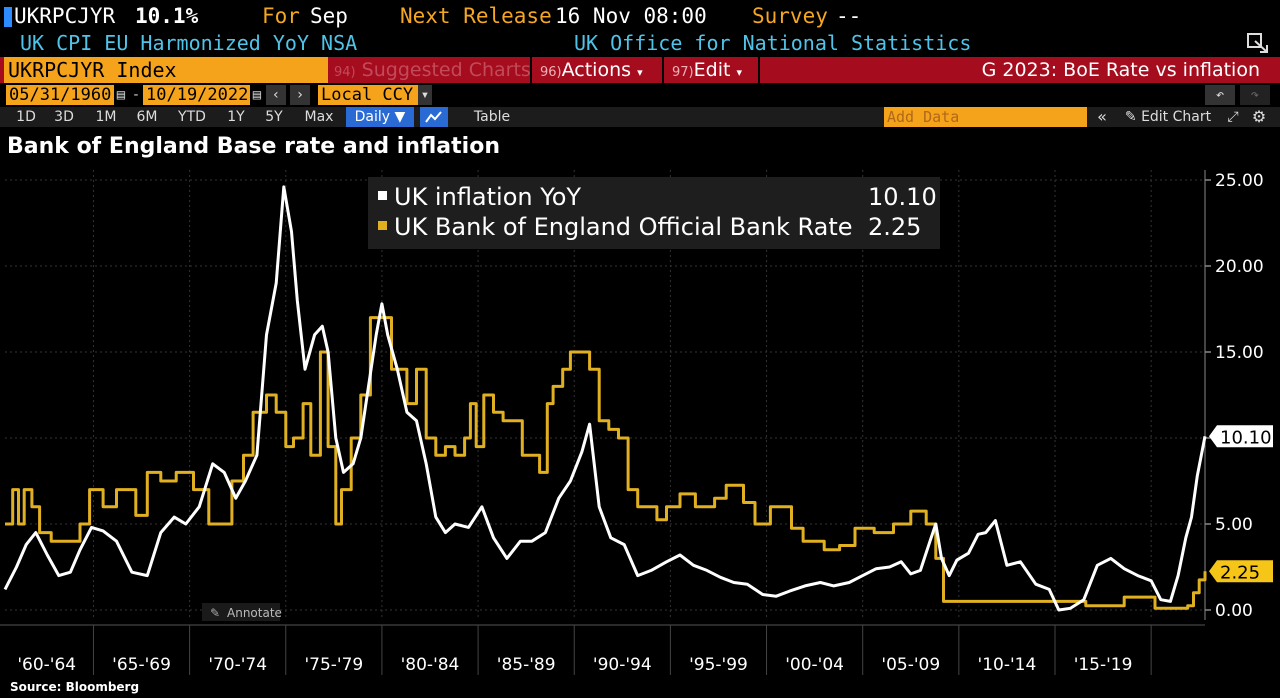 The width and height of the screenshot is (1280, 698). Describe the element at coordinates (894, 227) in the screenshot. I see `legend-value-bank-rate: 2.25` at that location.